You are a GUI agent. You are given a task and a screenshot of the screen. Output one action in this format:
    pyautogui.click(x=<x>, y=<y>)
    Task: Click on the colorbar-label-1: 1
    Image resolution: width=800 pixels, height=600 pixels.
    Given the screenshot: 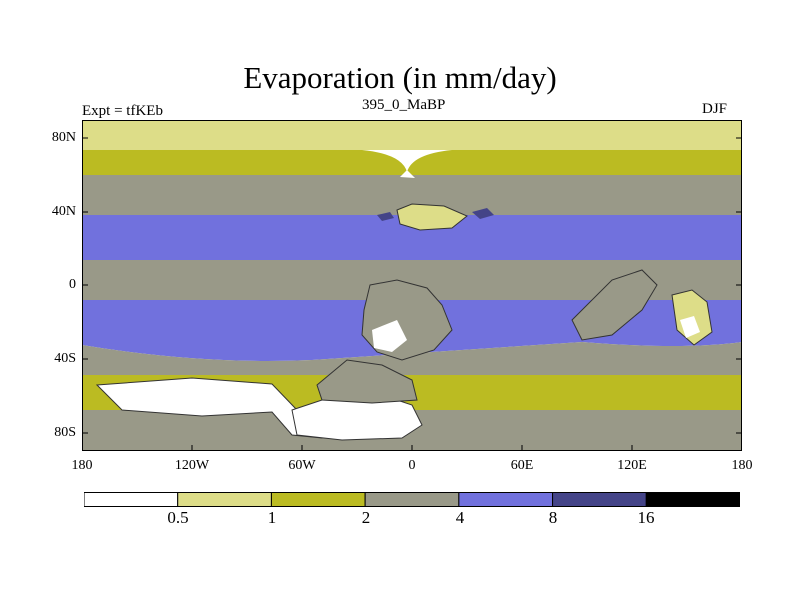 What is the action you would take?
    pyautogui.click(x=272, y=517)
    